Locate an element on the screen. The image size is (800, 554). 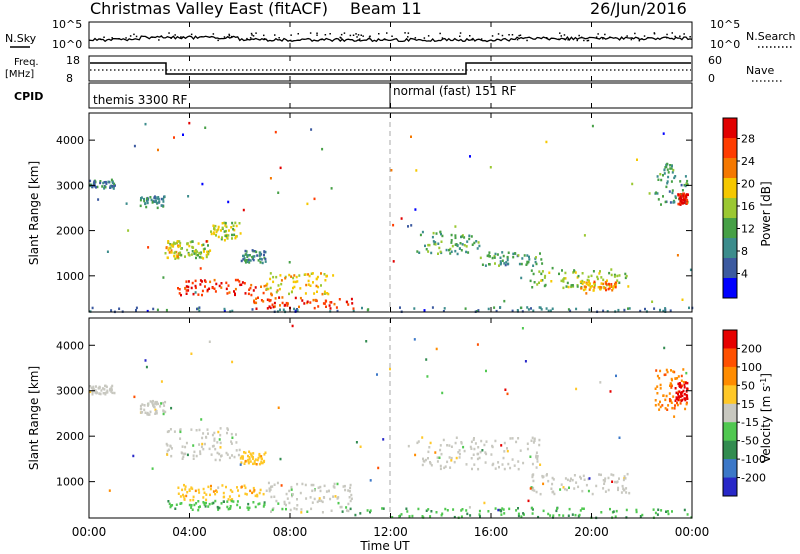
y-tick-label: 4000 is located at coordinates (70, 345).